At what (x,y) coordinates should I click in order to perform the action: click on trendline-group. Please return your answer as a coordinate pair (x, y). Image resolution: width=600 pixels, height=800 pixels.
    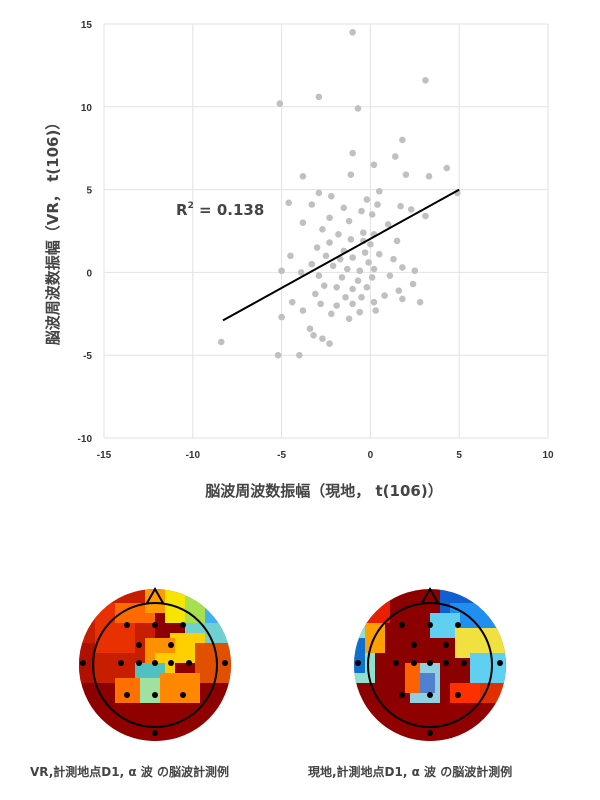
    Looking at the image, I should click on (341, 255).